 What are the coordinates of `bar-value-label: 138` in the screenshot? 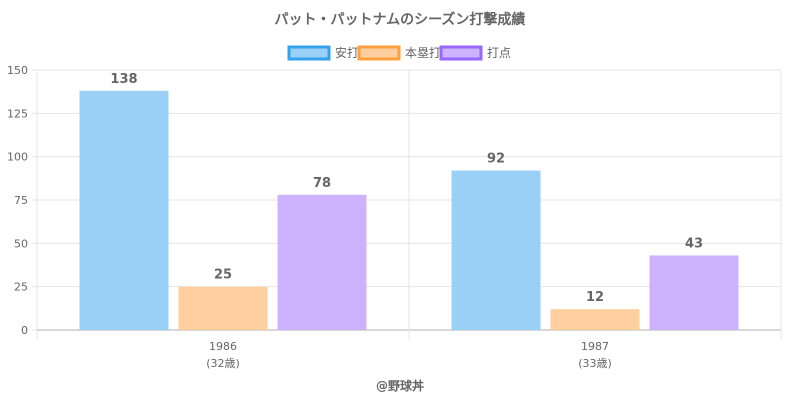 It's located at (123, 79).